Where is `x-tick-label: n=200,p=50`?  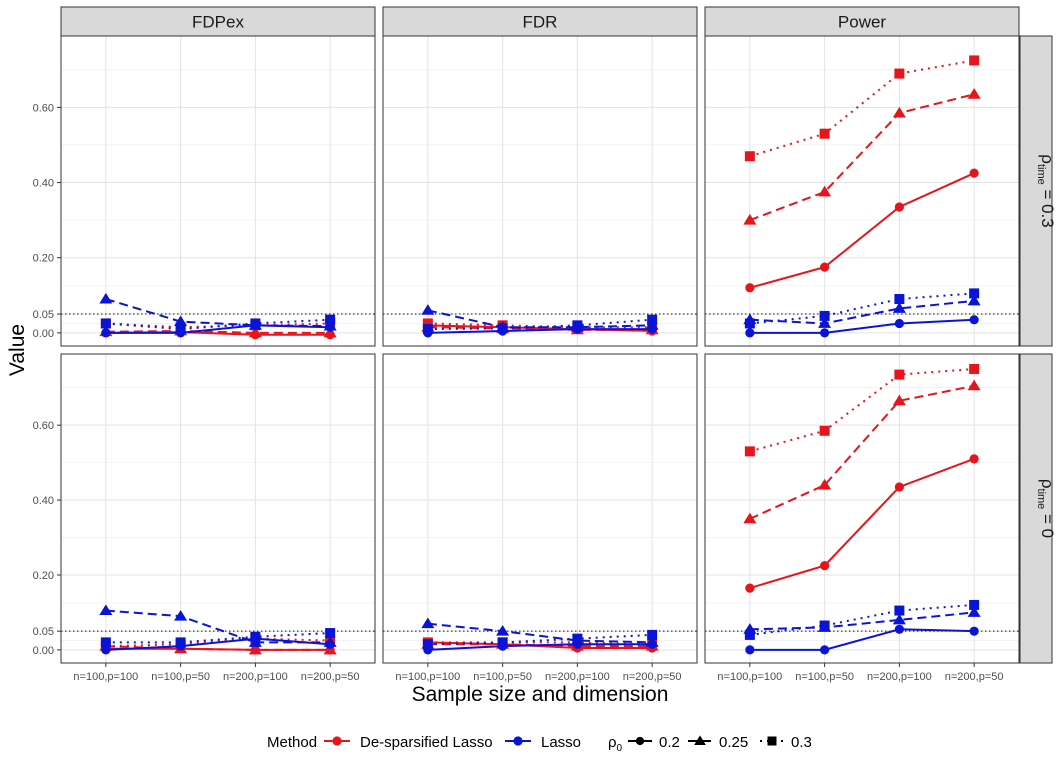 x-tick-label: n=200,p=50 is located at coordinates (330, 677).